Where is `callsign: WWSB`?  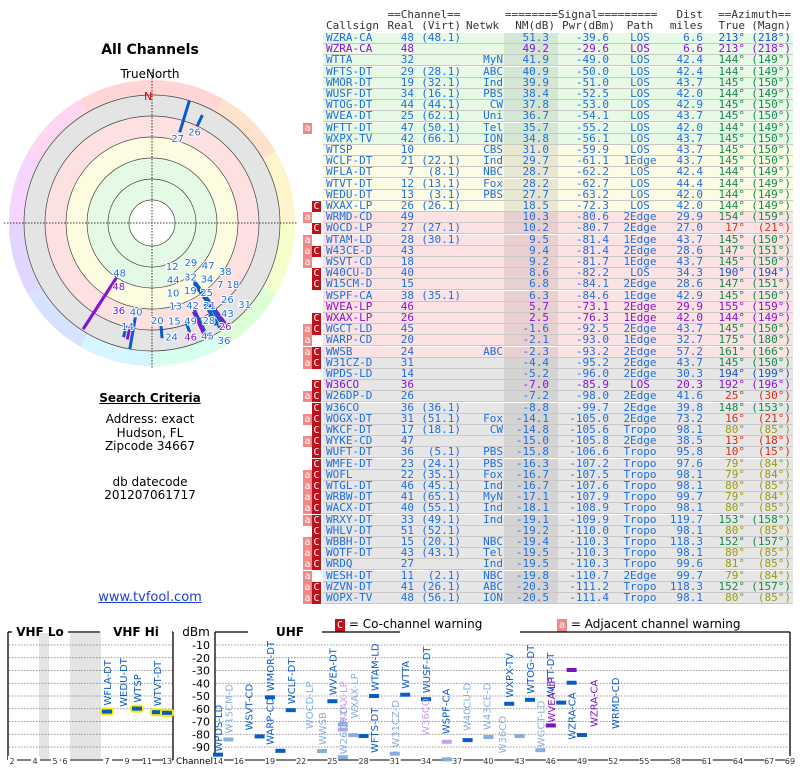
callsign: WWSB is located at coordinates (339, 351).